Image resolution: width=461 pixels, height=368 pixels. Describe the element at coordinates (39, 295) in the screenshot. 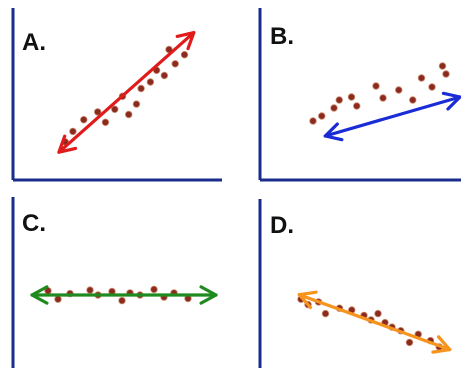

I see `panel-c-arrowhead-start` at that location.